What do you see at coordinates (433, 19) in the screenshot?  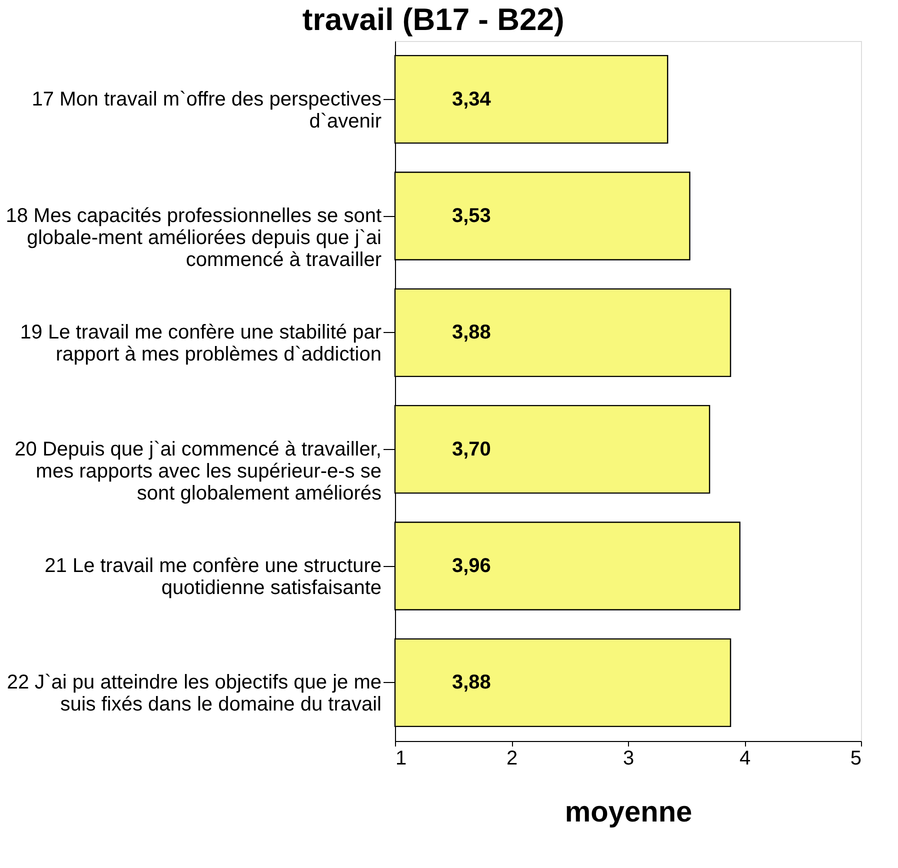 I see `chart-title: travail (B17 - B22)` at bounding box center [433, 19].